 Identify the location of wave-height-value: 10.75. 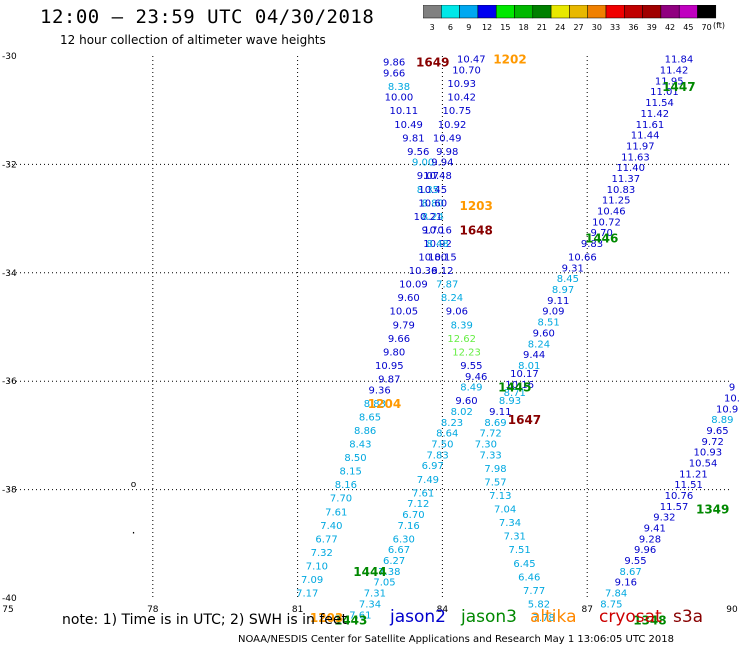
(457, 111).